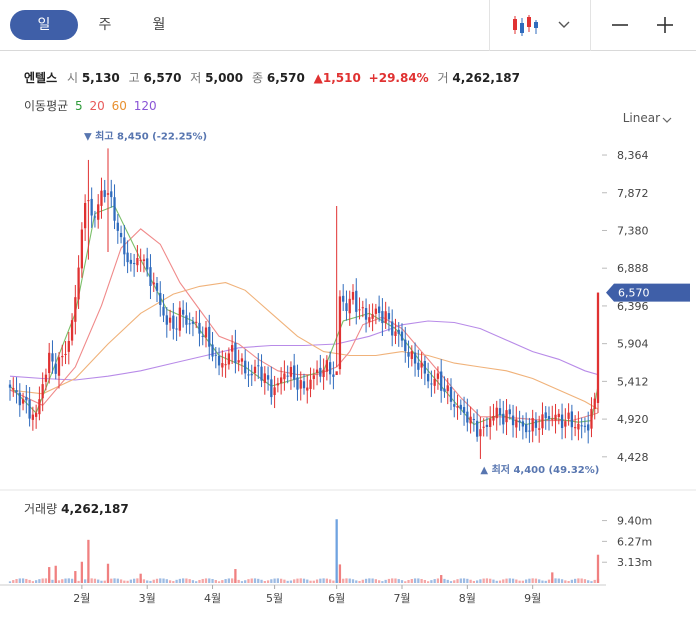  What do you see at coordinates (443, 78) in the screenshot?
I see `volume-label: 거` at bounding box center [443, 78].